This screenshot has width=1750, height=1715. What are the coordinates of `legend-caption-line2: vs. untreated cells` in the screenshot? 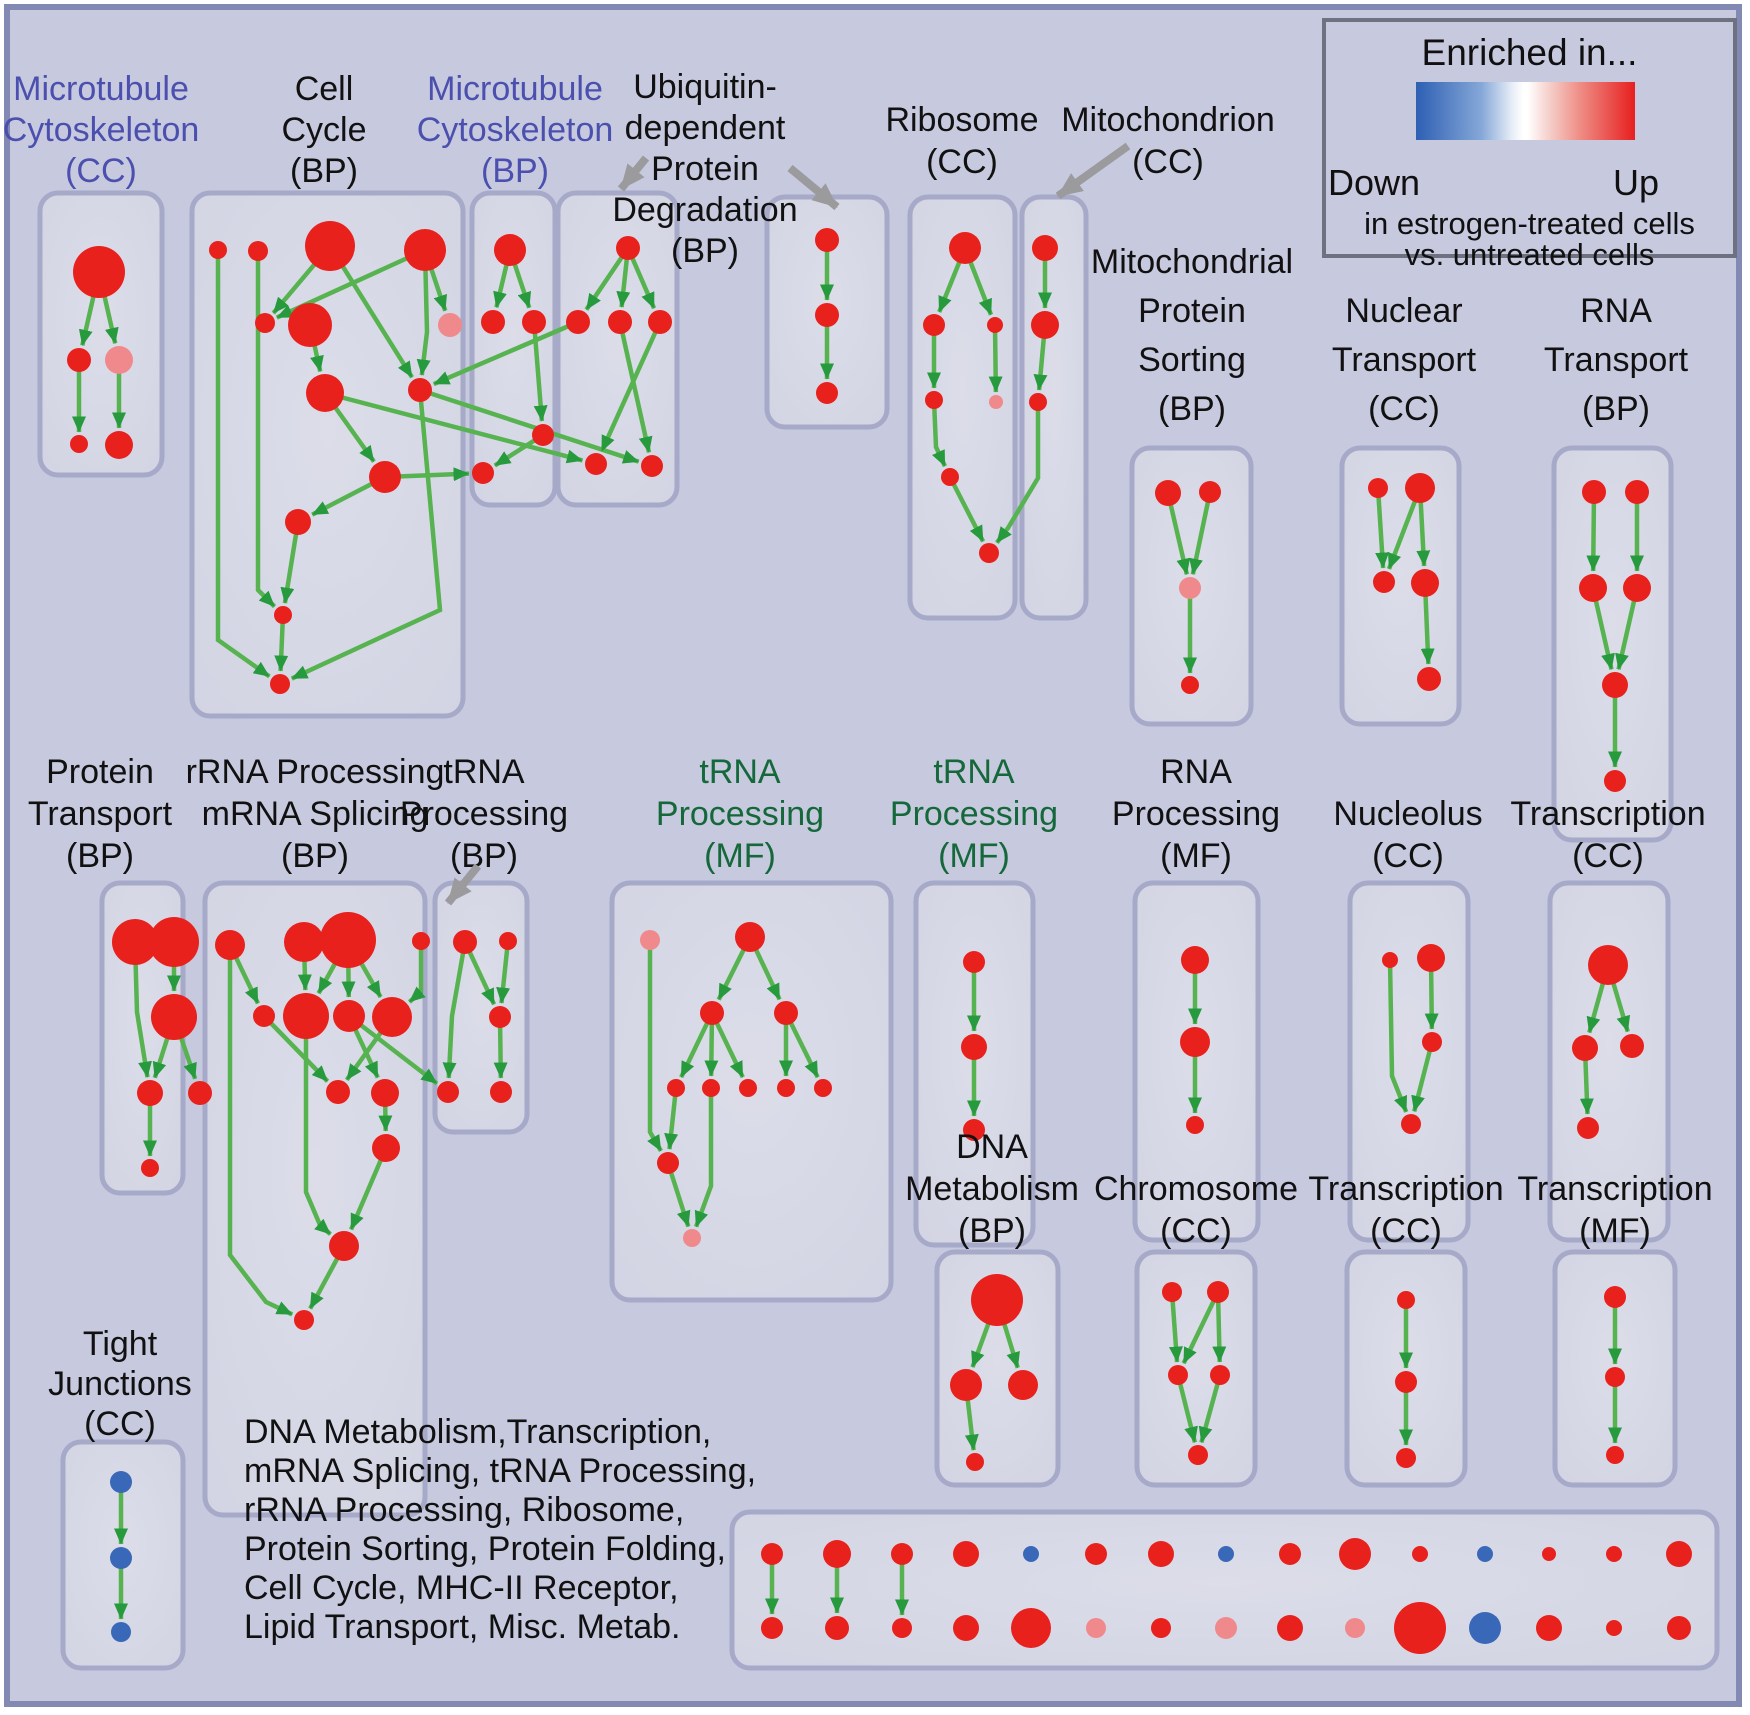 It's located at (1529, 254).